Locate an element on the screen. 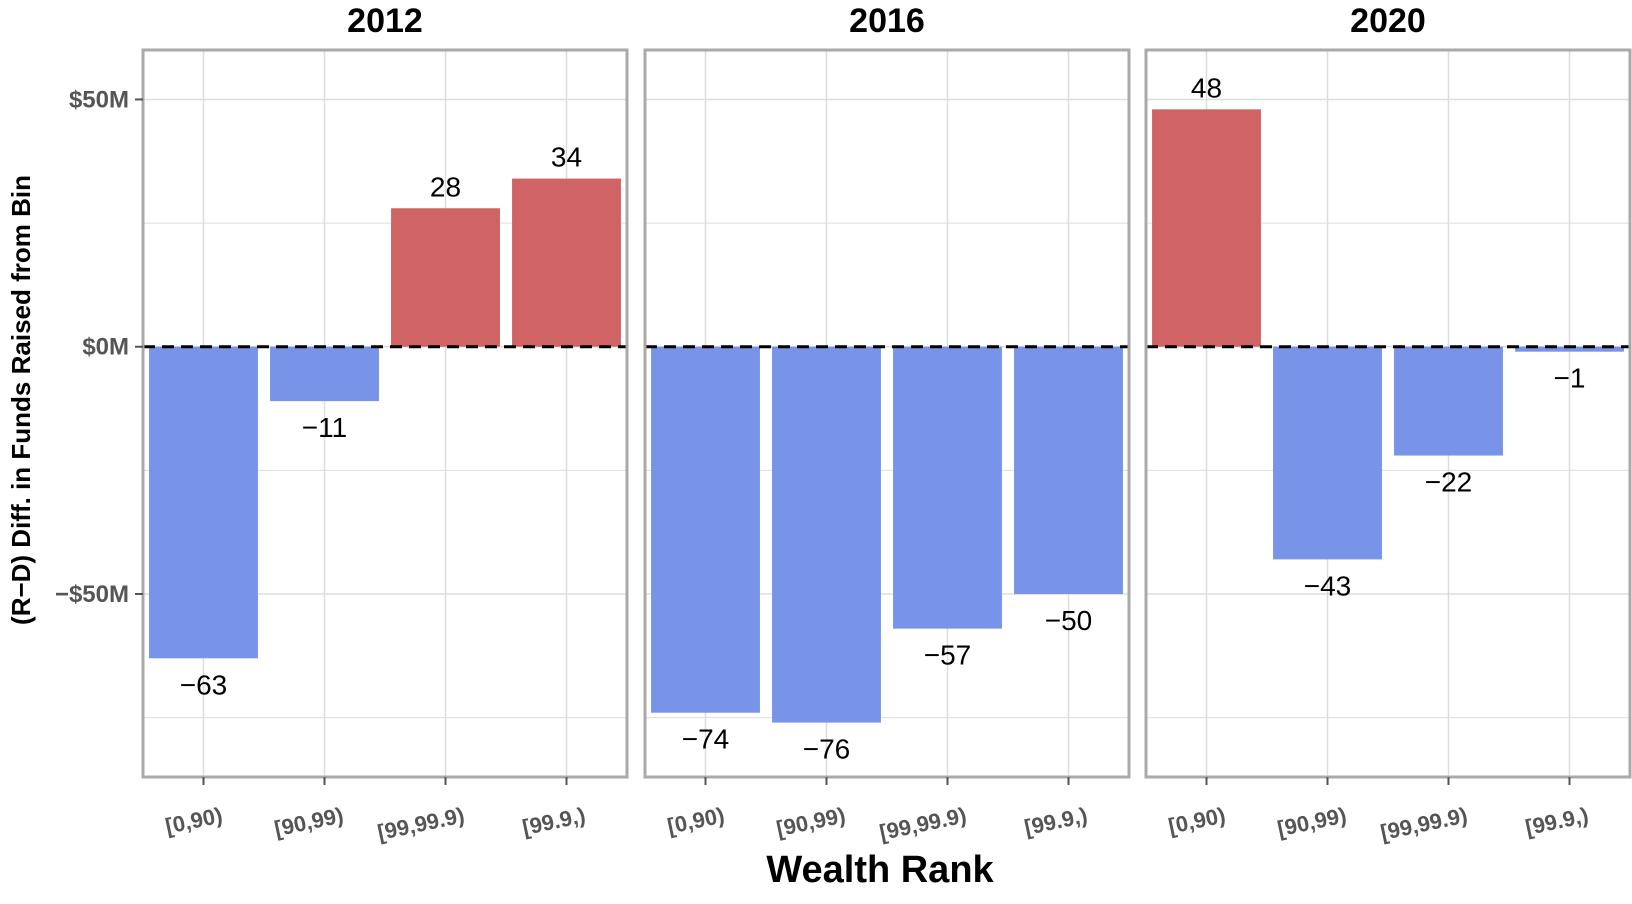 The image size is (1632, 904). bar-value-label: 34 is located at coordinates (566, 157).